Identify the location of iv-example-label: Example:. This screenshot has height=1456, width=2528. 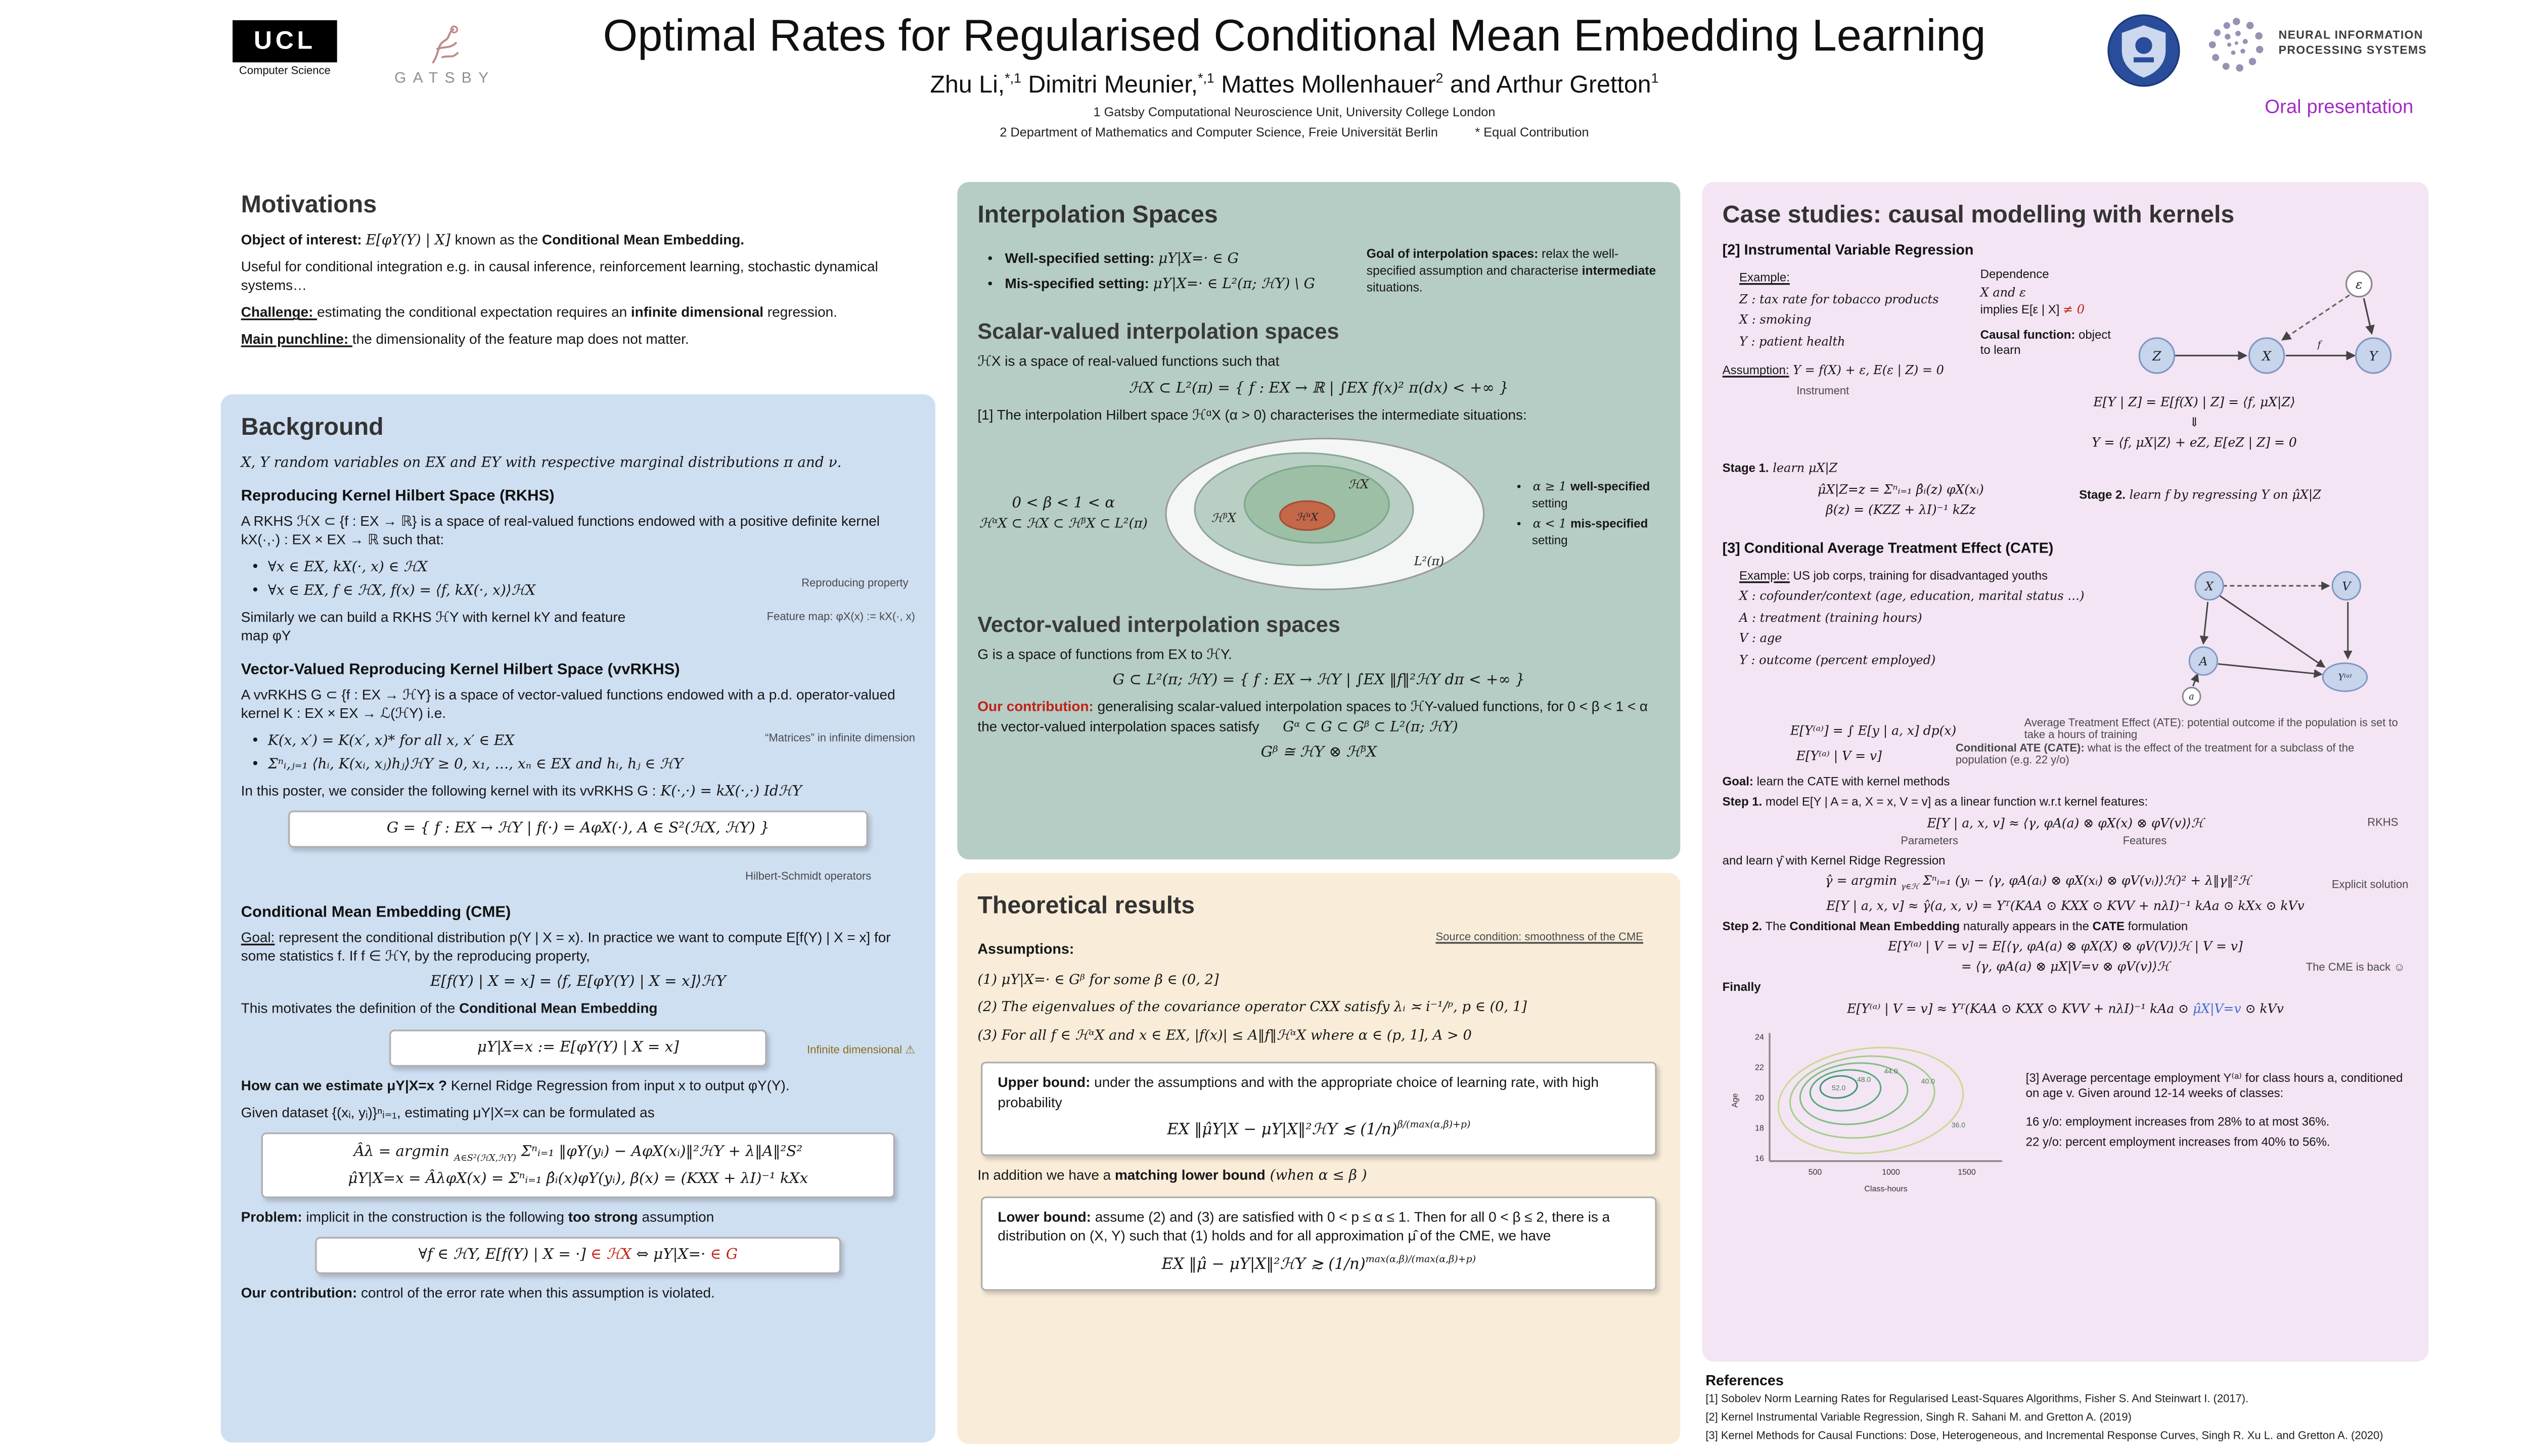
(1765, 277).